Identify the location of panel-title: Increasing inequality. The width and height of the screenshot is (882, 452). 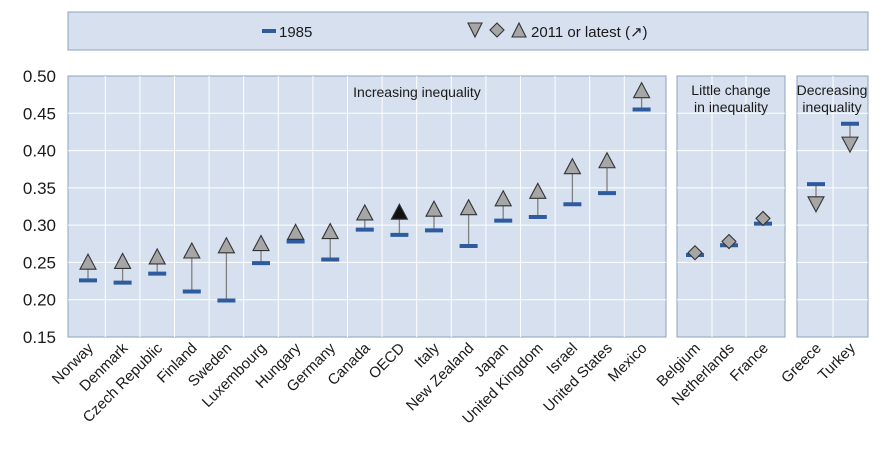
(417, 92).